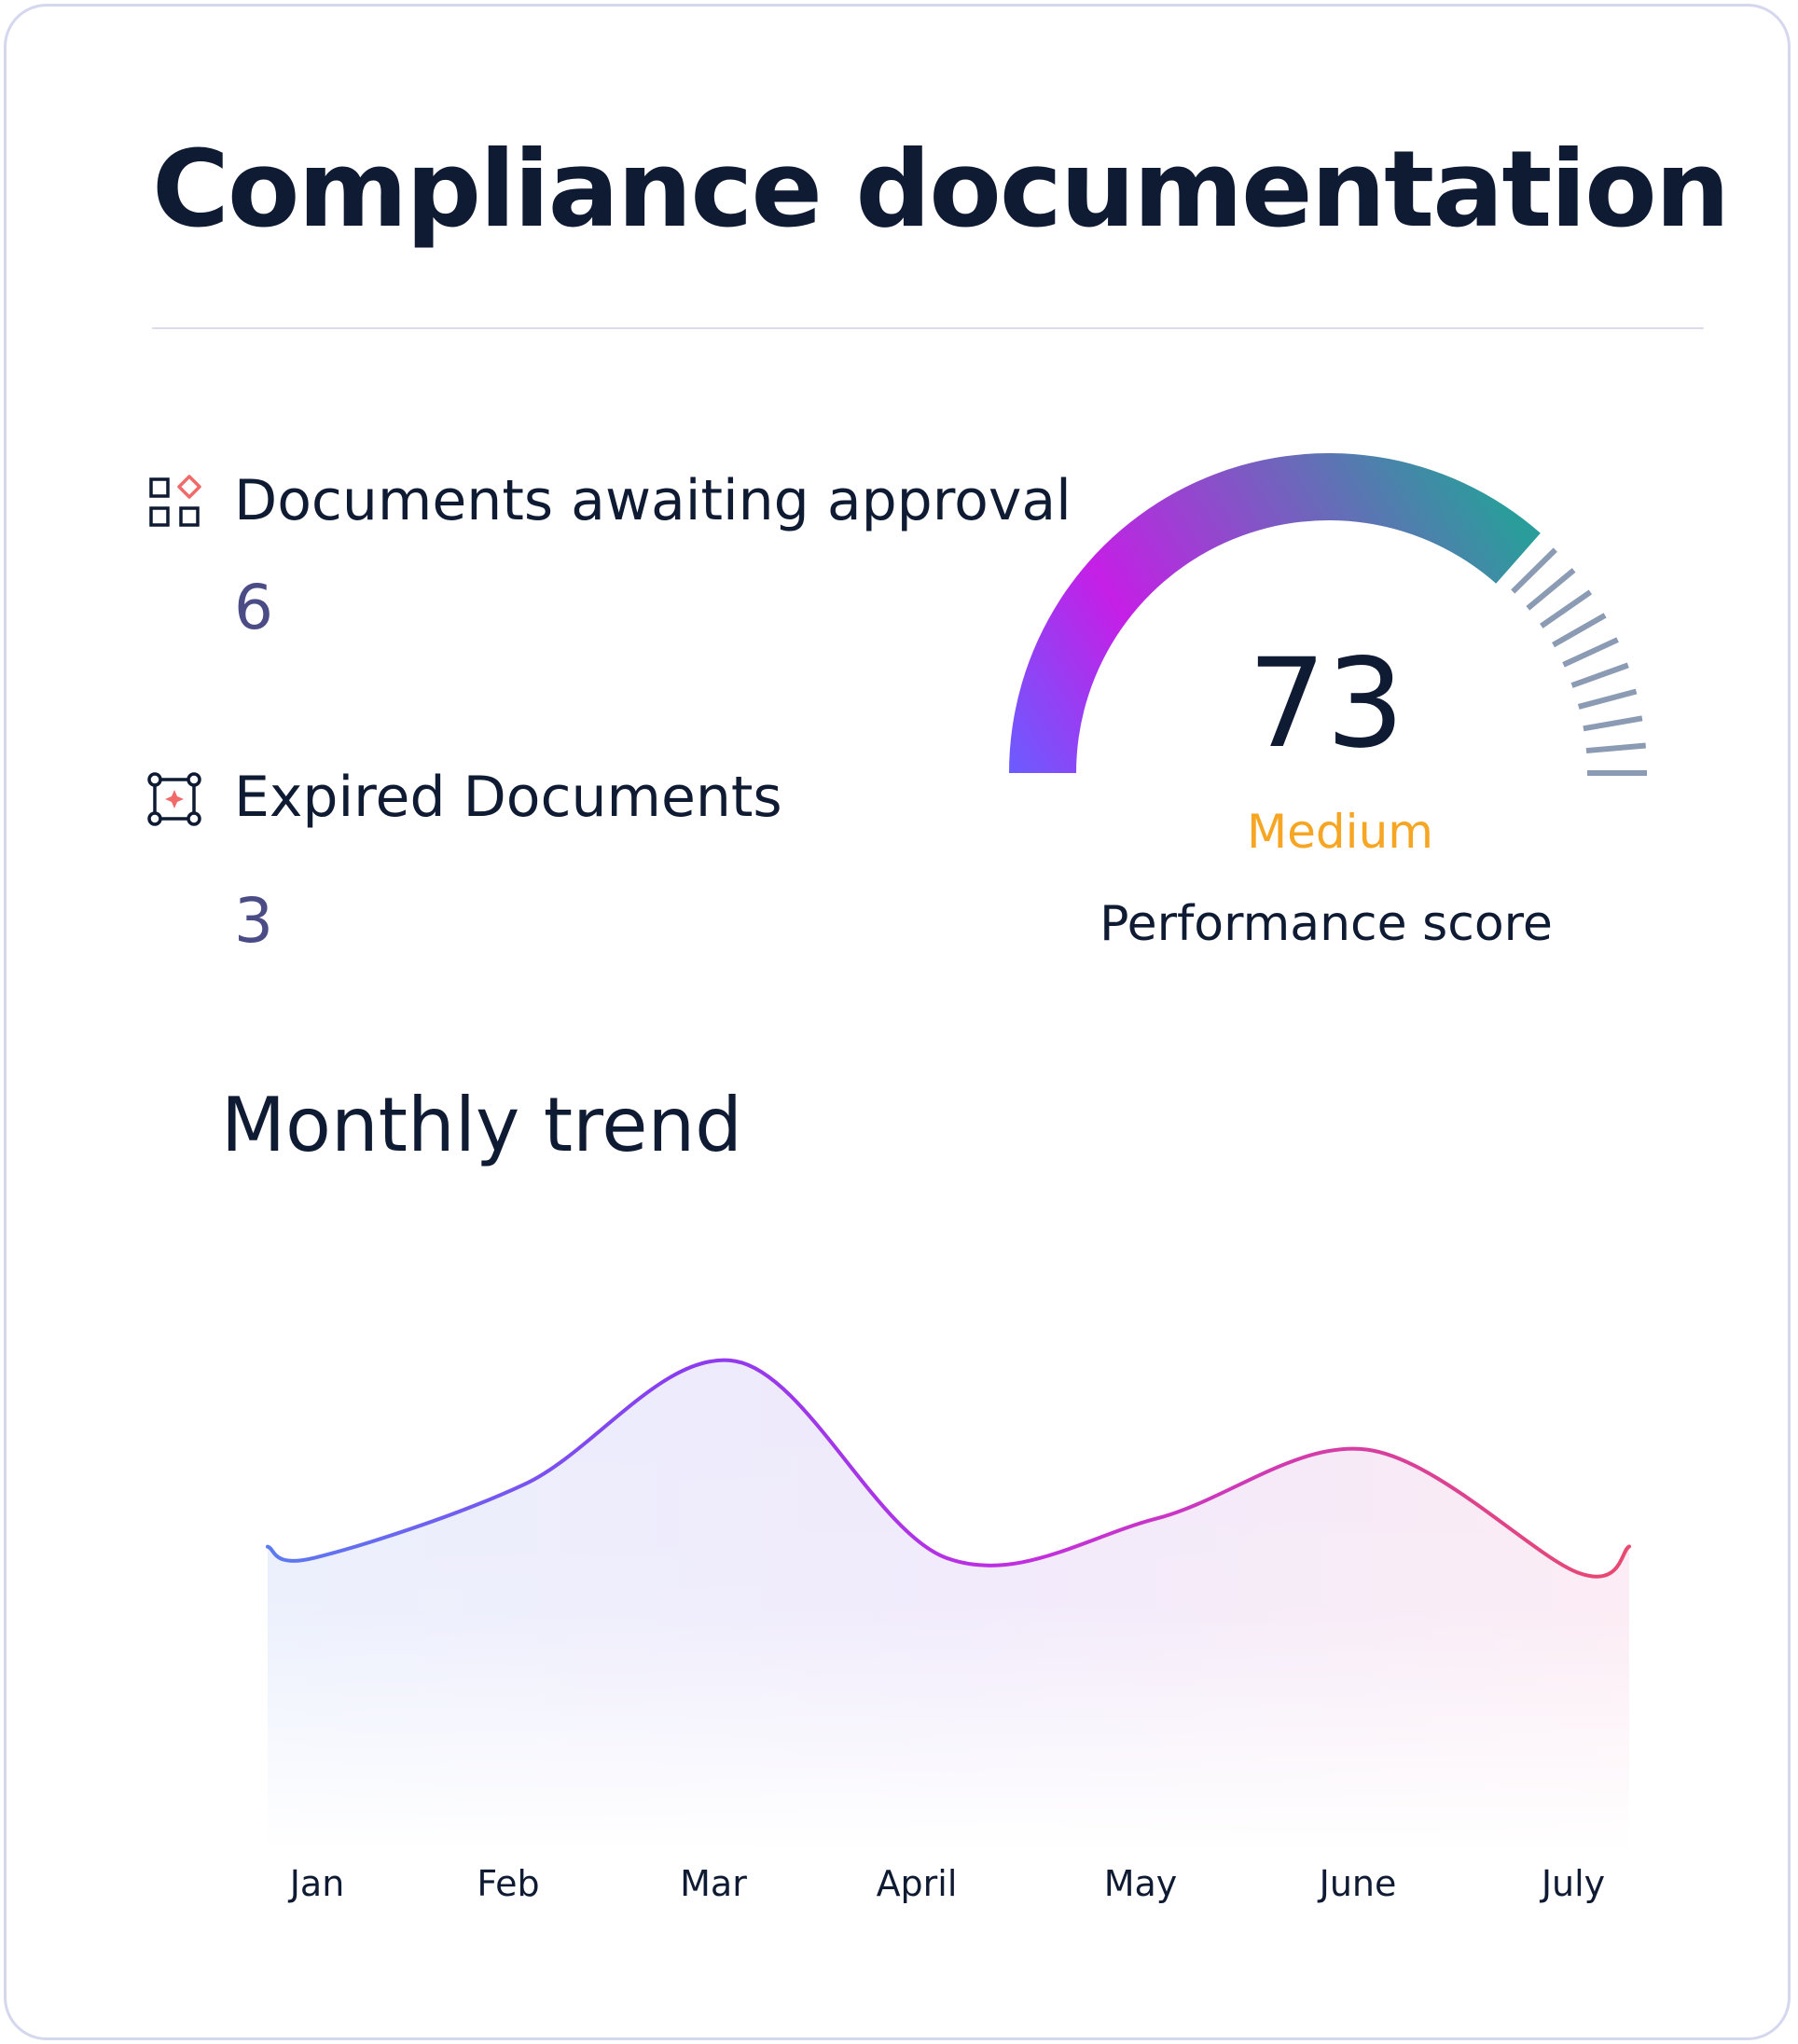 Image resolution: width=1798 pixels, height=2044 pixels. I want to click on expired-frame-icon, so click(174, 799).